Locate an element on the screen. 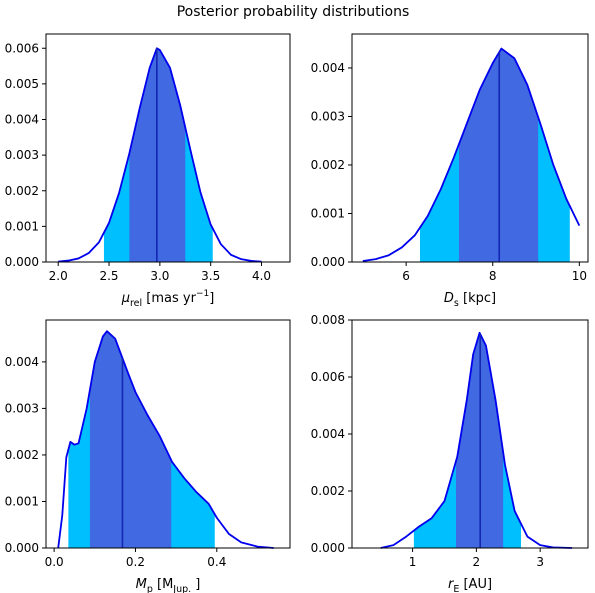  x-tick-label: 10 is located at coordinates (579, 276).